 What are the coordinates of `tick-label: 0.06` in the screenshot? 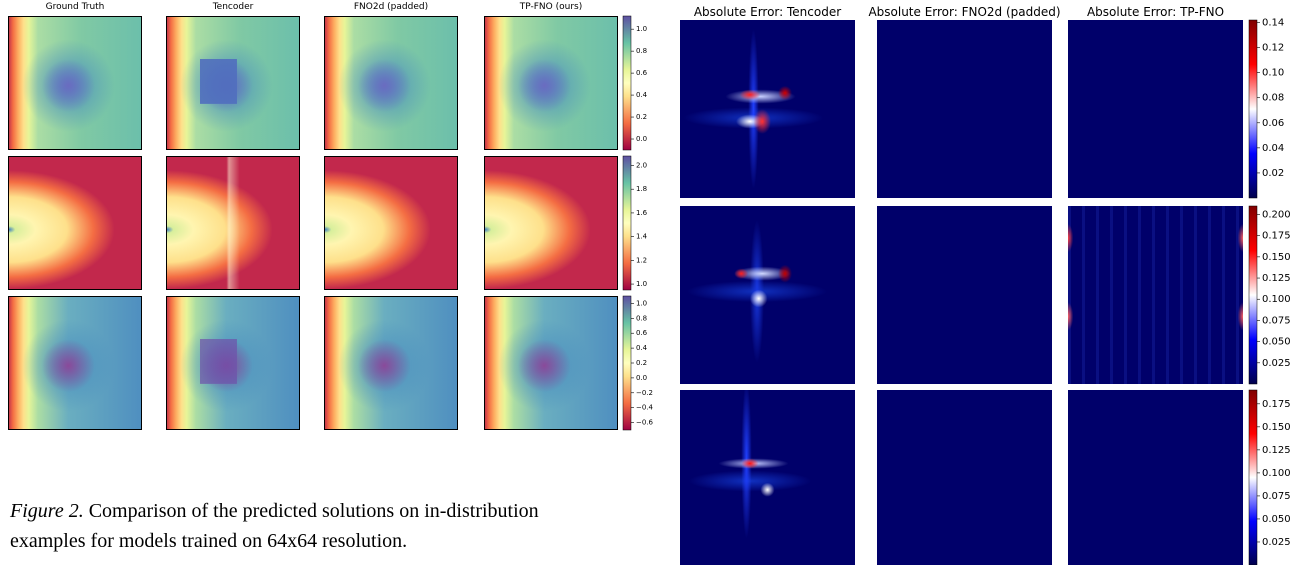 It's located at (1273, 123).